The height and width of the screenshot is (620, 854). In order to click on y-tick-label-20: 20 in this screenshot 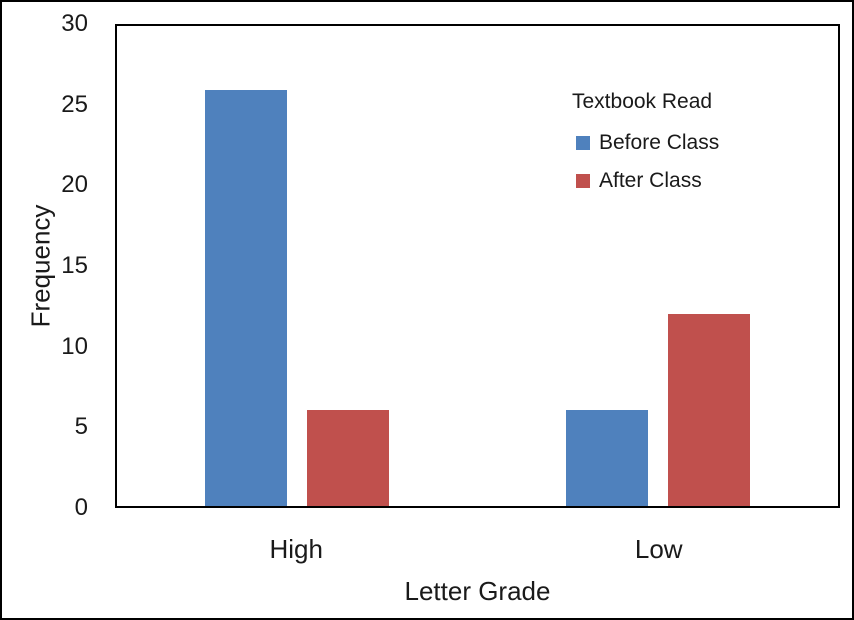, I will do `click(74, 185)`.